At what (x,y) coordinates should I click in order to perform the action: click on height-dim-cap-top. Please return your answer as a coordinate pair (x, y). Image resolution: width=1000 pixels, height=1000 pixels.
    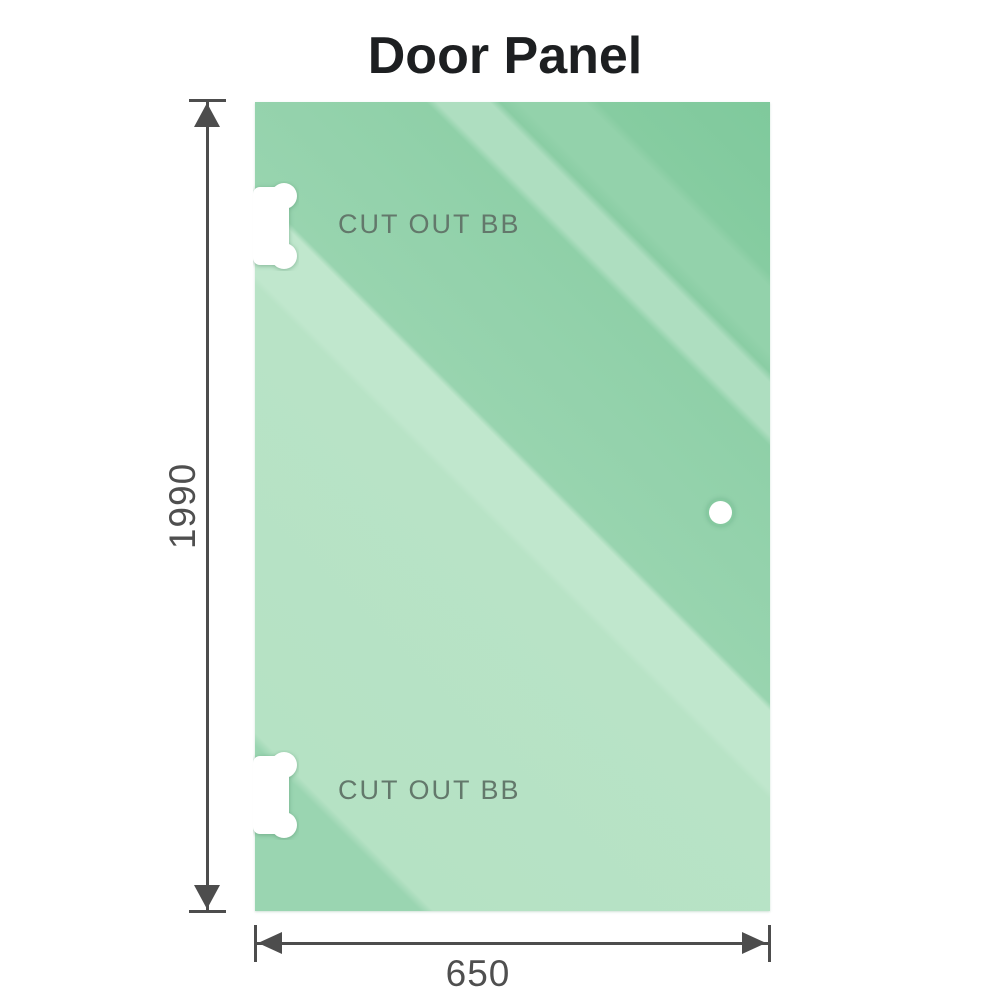
    Looking at the image, I should click on (207, 100).